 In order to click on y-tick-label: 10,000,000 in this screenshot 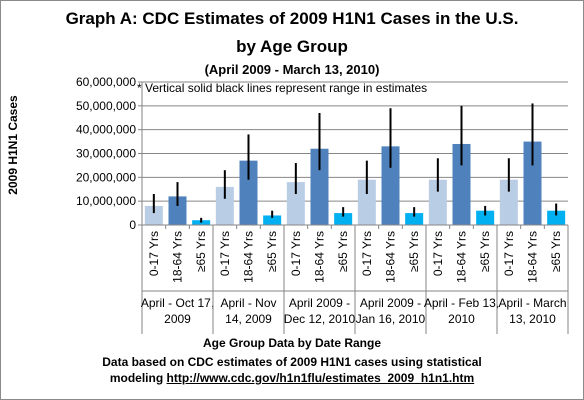, I will do `click(106, 201)`.